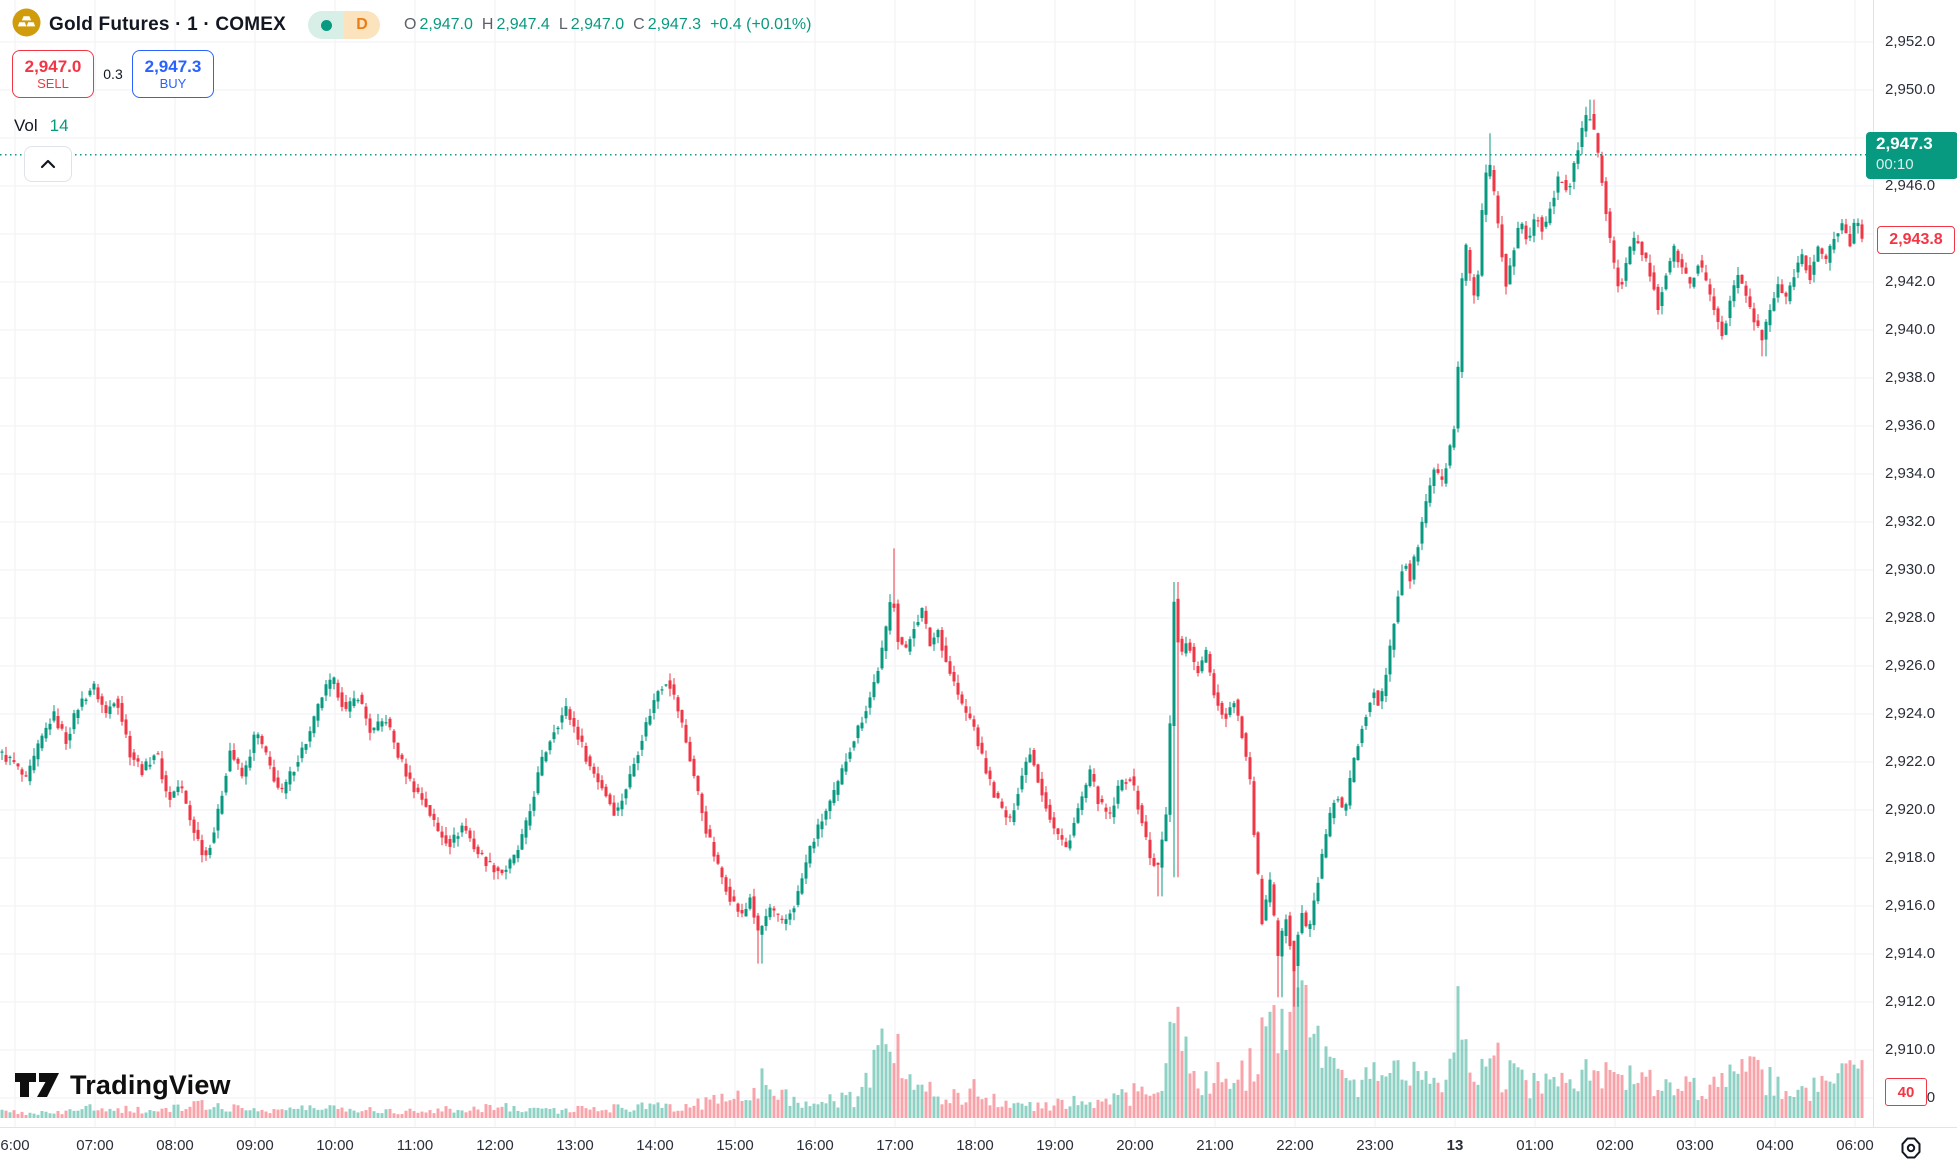 The height and width of the screenshot is (1167, 1957). Describe the element at coordinates (1910, 281) in the screenshot. I see `price-axis-label: 2,942.0` at that location.